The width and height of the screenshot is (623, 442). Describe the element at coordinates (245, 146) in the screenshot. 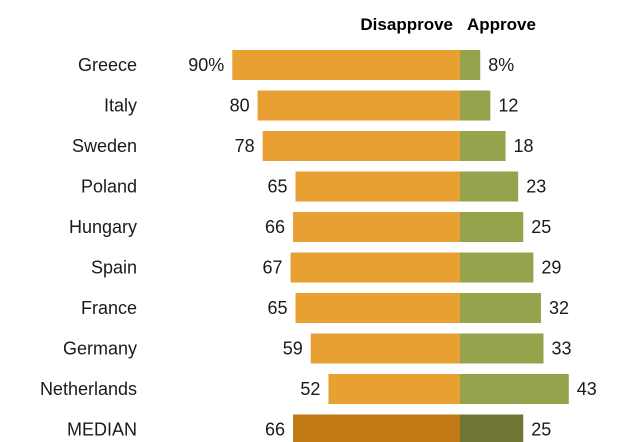

I see `disapprove-value-sweden: 78` at that location.